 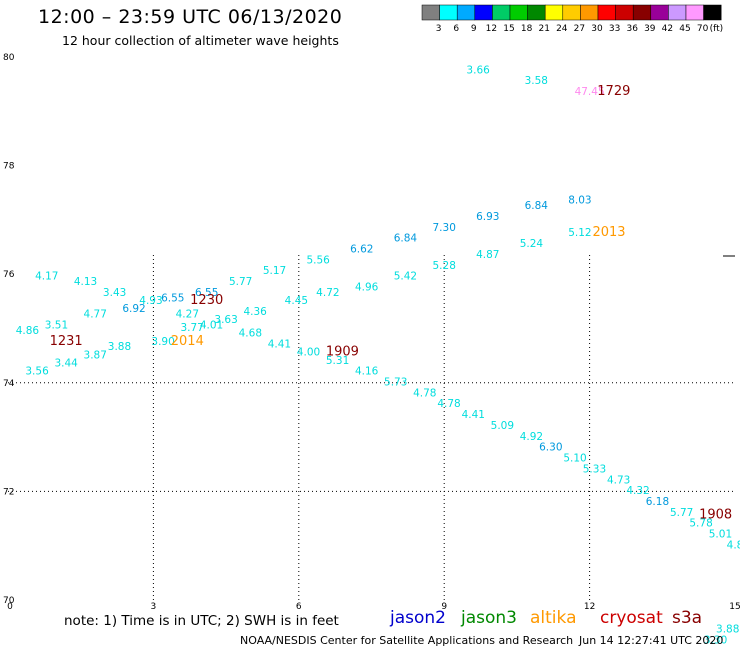 What do you see at coordinates (56, 326) in the screenshot?
I see `wave-height-point: 3.51` at bounding box center [56, 326].